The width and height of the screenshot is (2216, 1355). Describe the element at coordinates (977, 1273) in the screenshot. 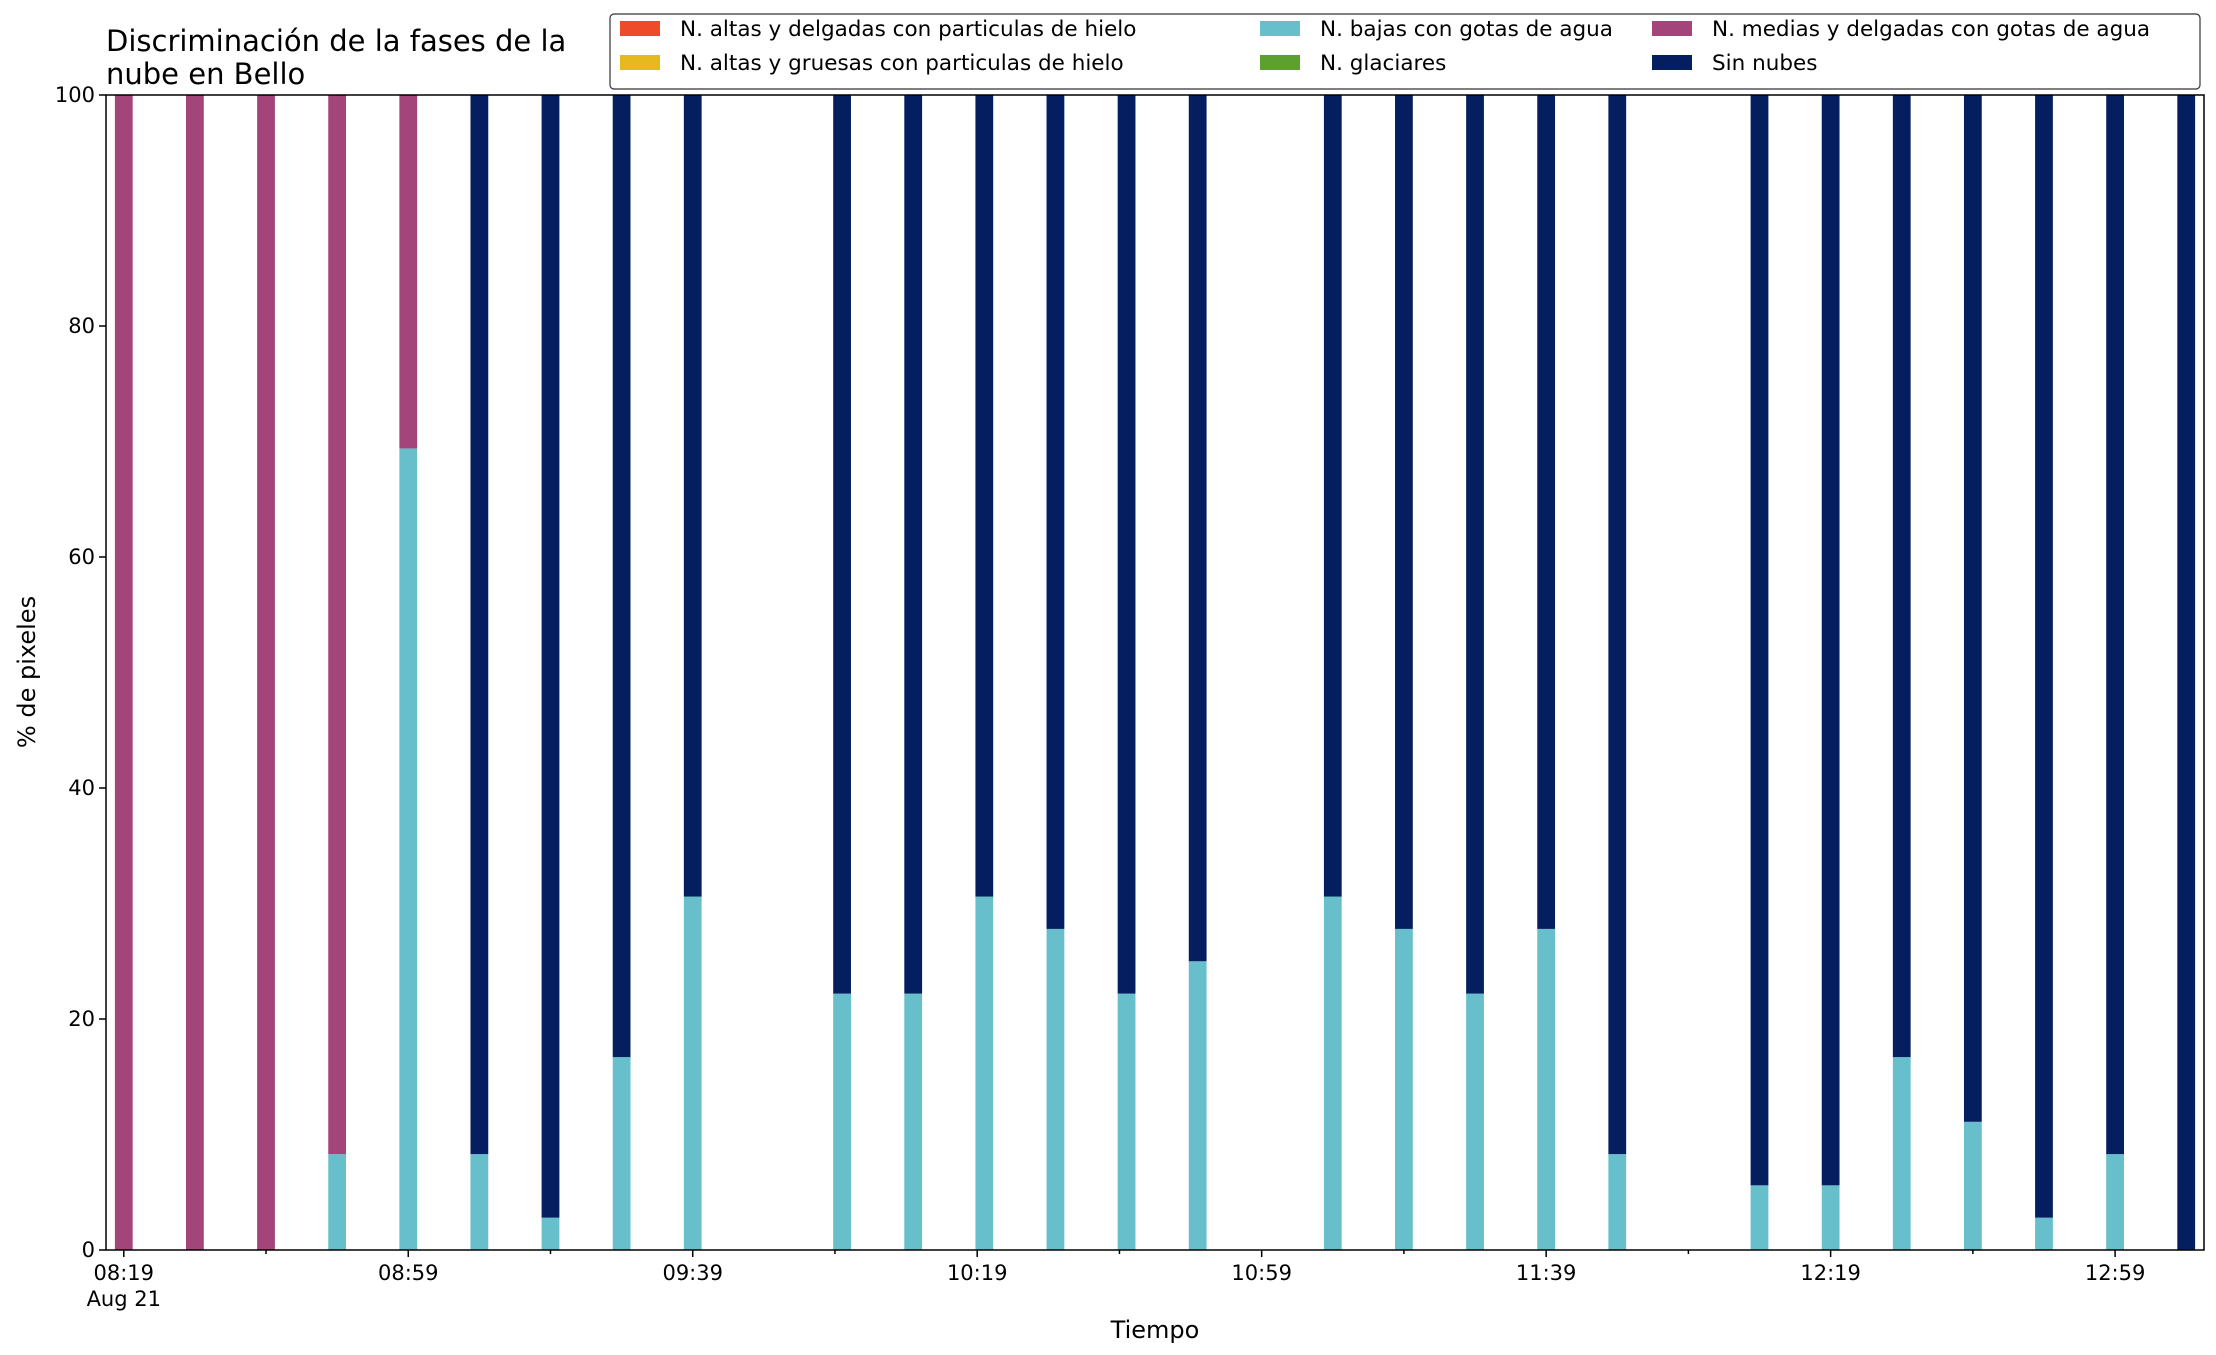

I see `x-tick-label: 10:19` at that location.